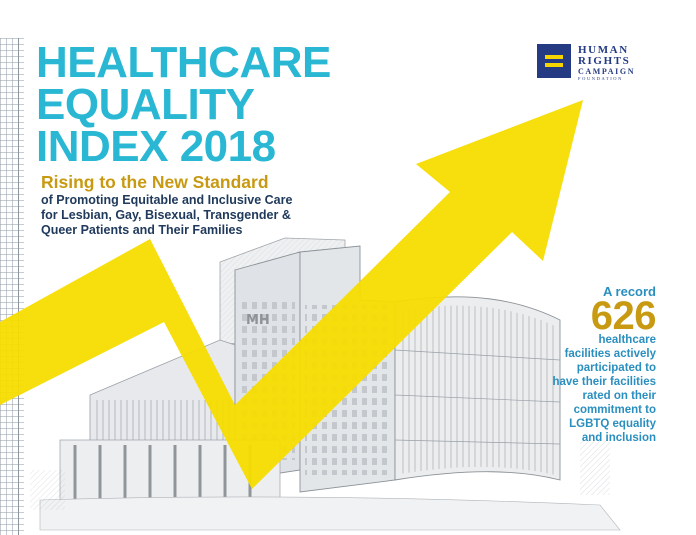 Image resolution: width=696 pixels, height=535 pixels. I want to click on callout-line: have their facilities, so click(604, 382).